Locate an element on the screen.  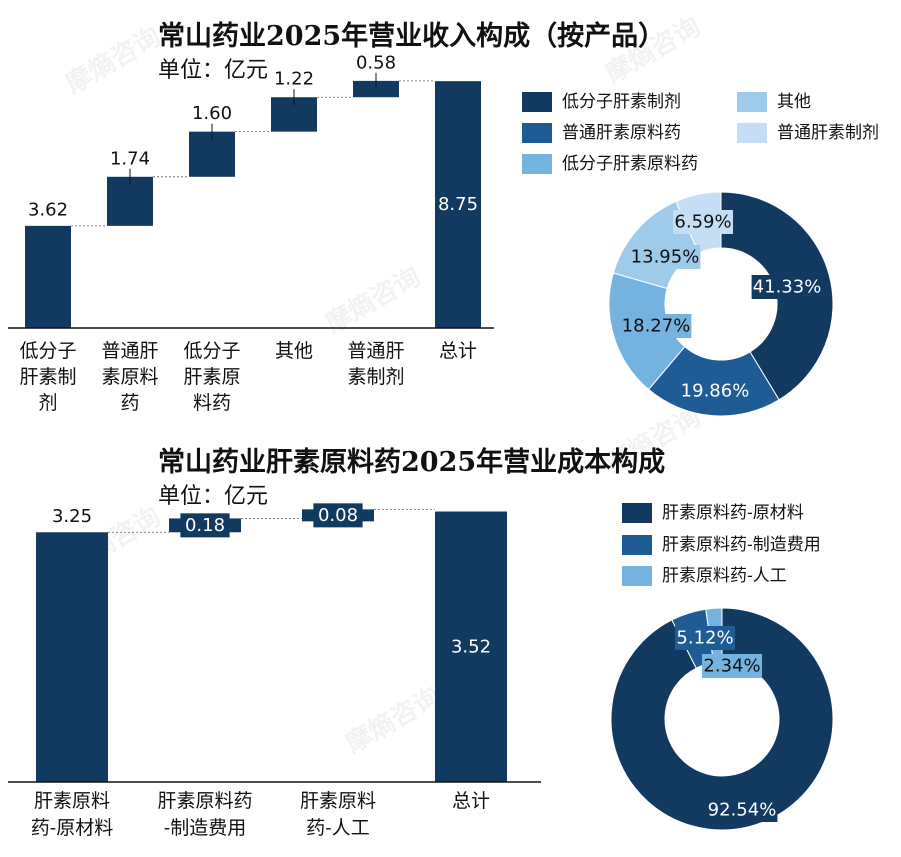
cost-unit: 单位：亿元 is located at coordinates (213, 496).